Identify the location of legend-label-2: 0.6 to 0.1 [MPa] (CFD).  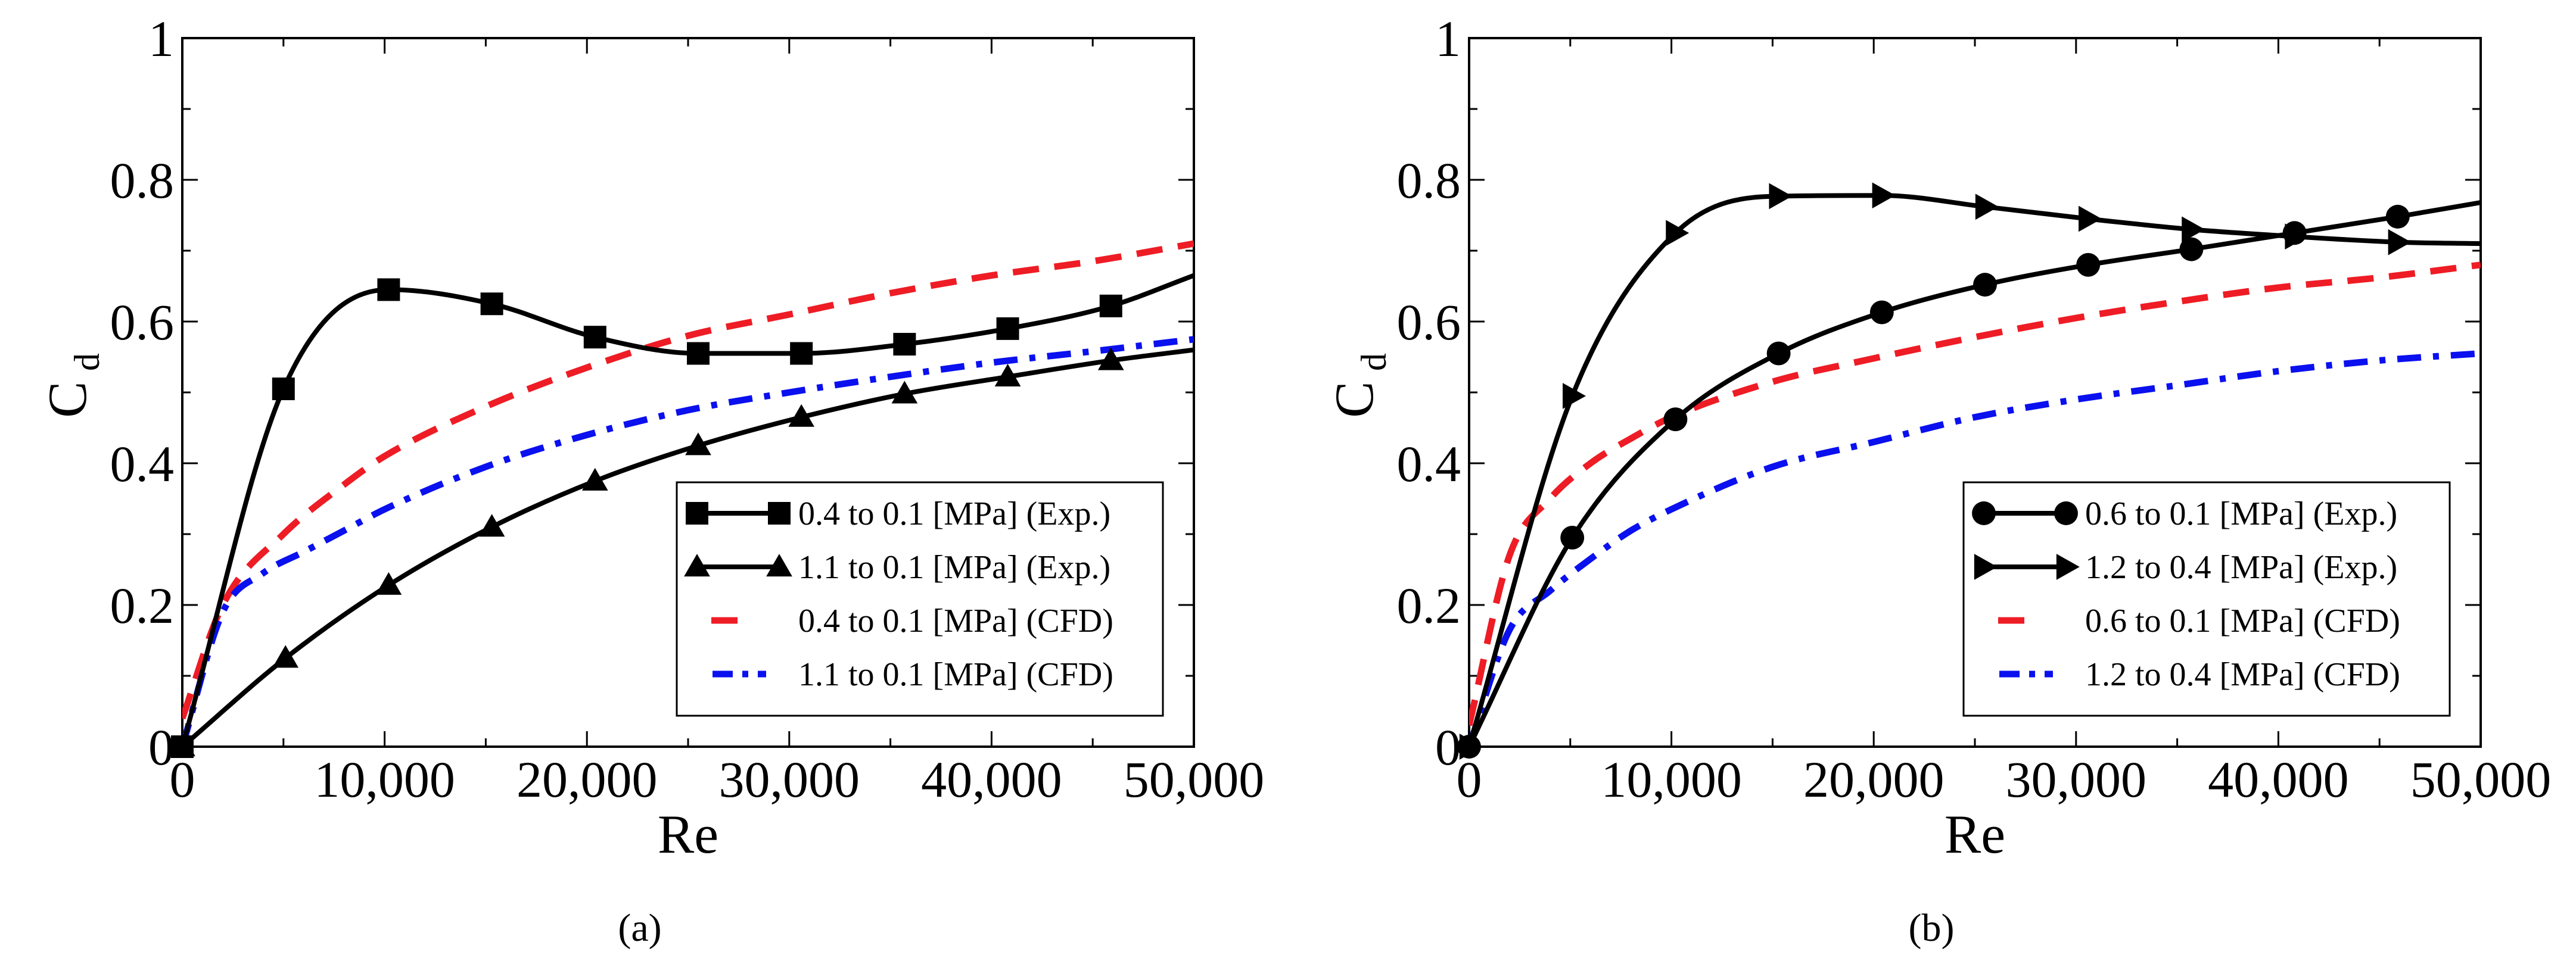
(2242, 621).